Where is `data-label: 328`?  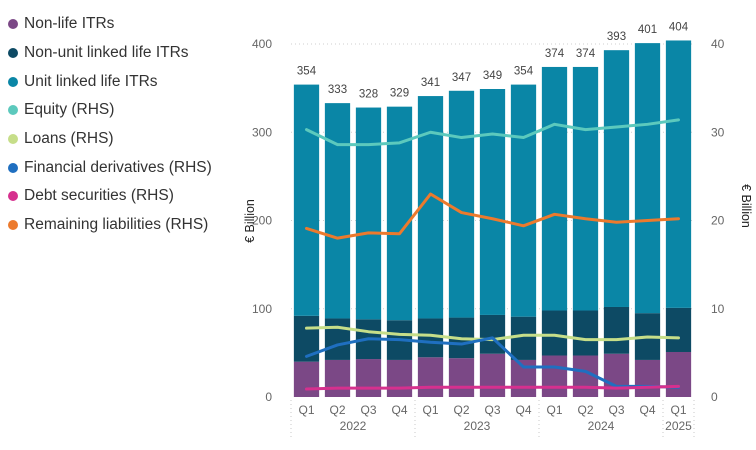
data-label: 328 is located at coordinates (368, 95).